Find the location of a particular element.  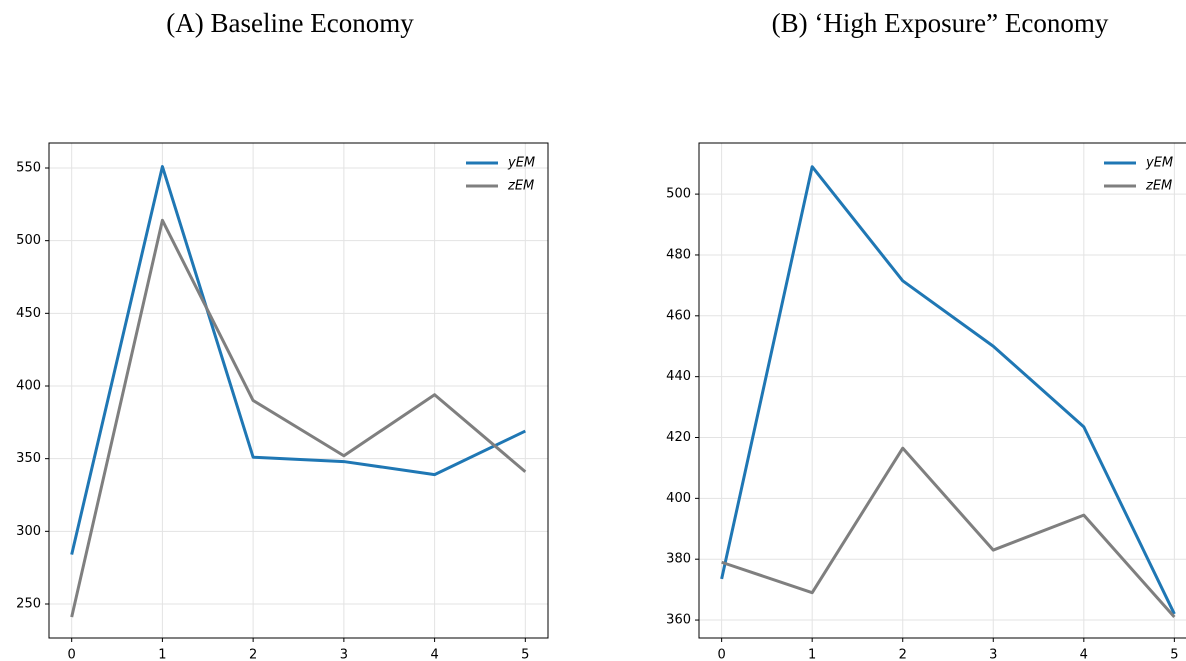

y-tick-label: 380 is located at coordinates (678, 559).